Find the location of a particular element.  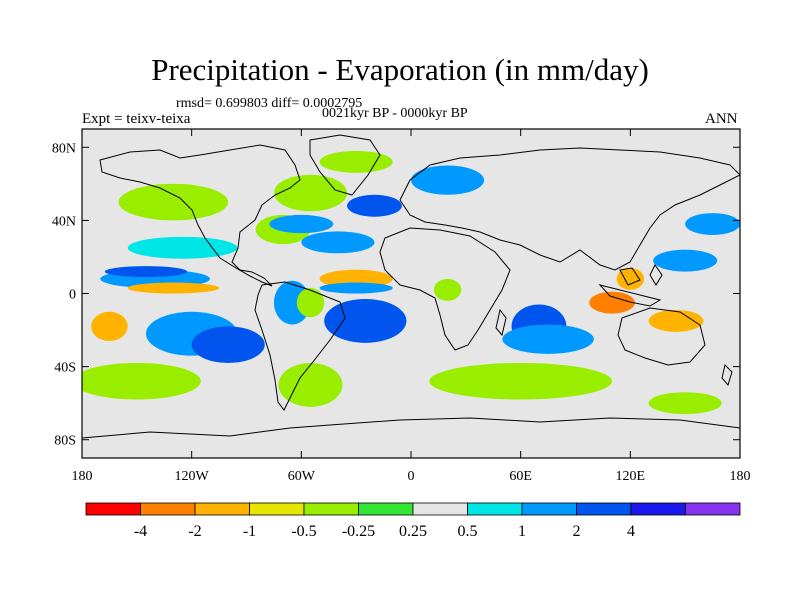

coast-maritime-continent is located at coordinates (630, 285).